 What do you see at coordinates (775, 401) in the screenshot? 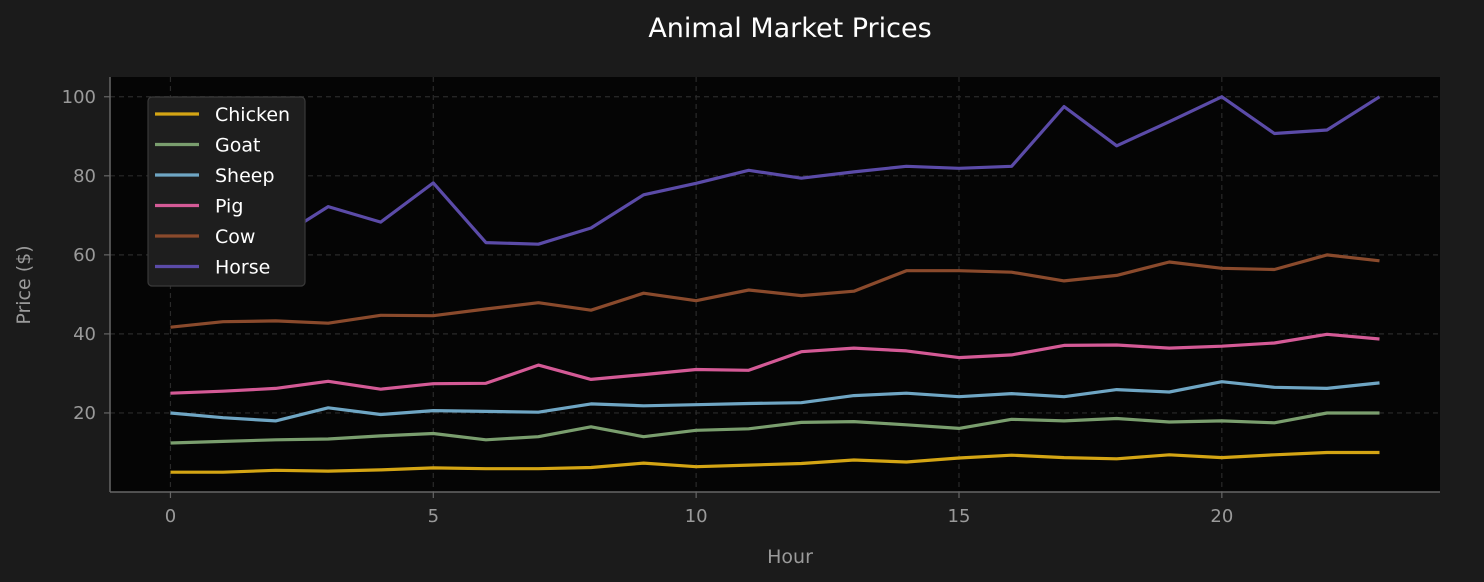
I see `series-line-sheep` at bounding box center [775, 401].